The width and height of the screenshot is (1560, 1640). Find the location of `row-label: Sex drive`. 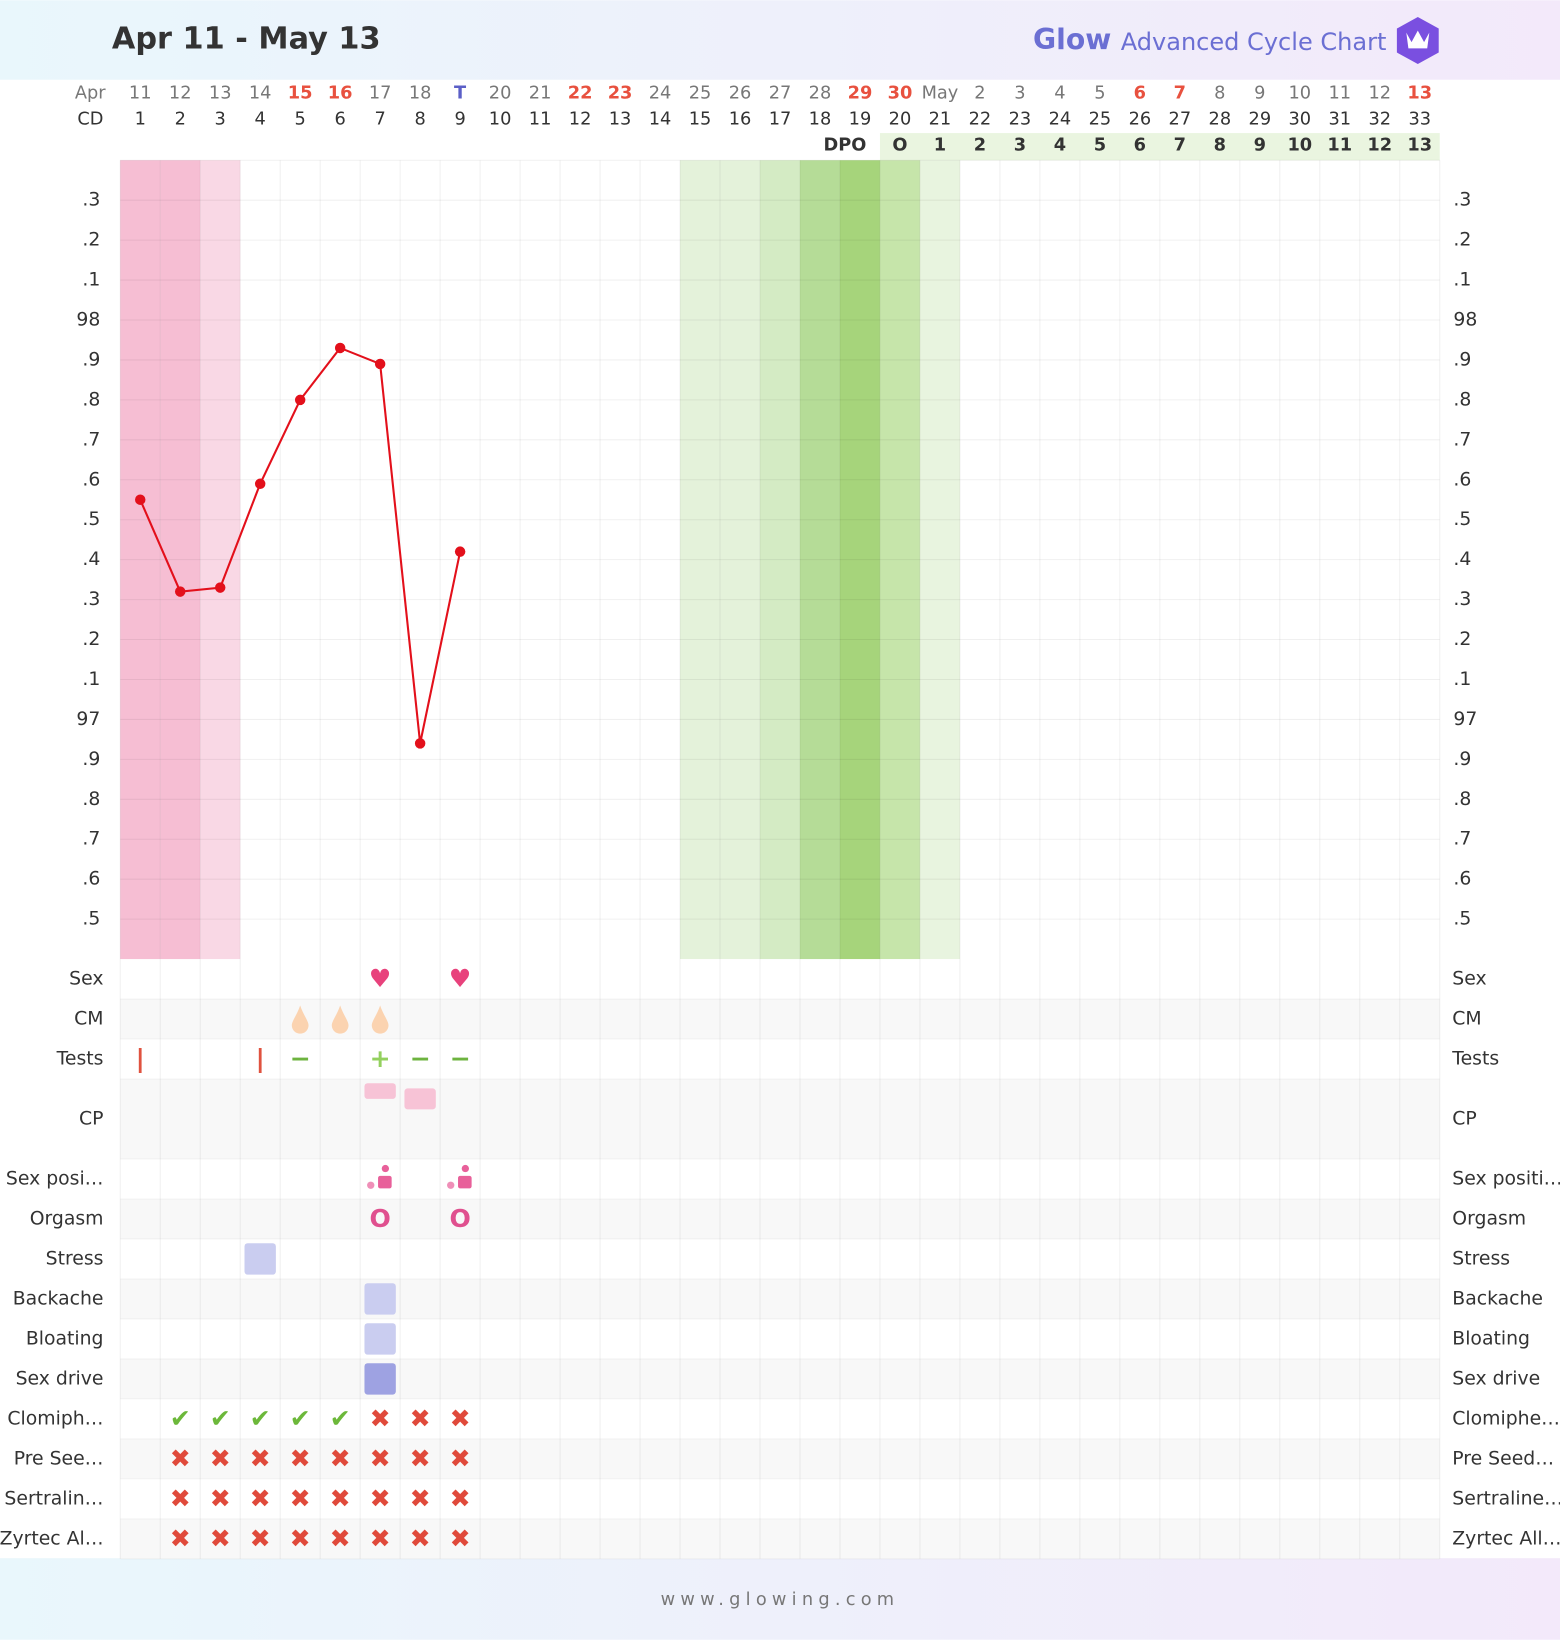

row-label: Sex drive is located at coordinates (60, 1378).